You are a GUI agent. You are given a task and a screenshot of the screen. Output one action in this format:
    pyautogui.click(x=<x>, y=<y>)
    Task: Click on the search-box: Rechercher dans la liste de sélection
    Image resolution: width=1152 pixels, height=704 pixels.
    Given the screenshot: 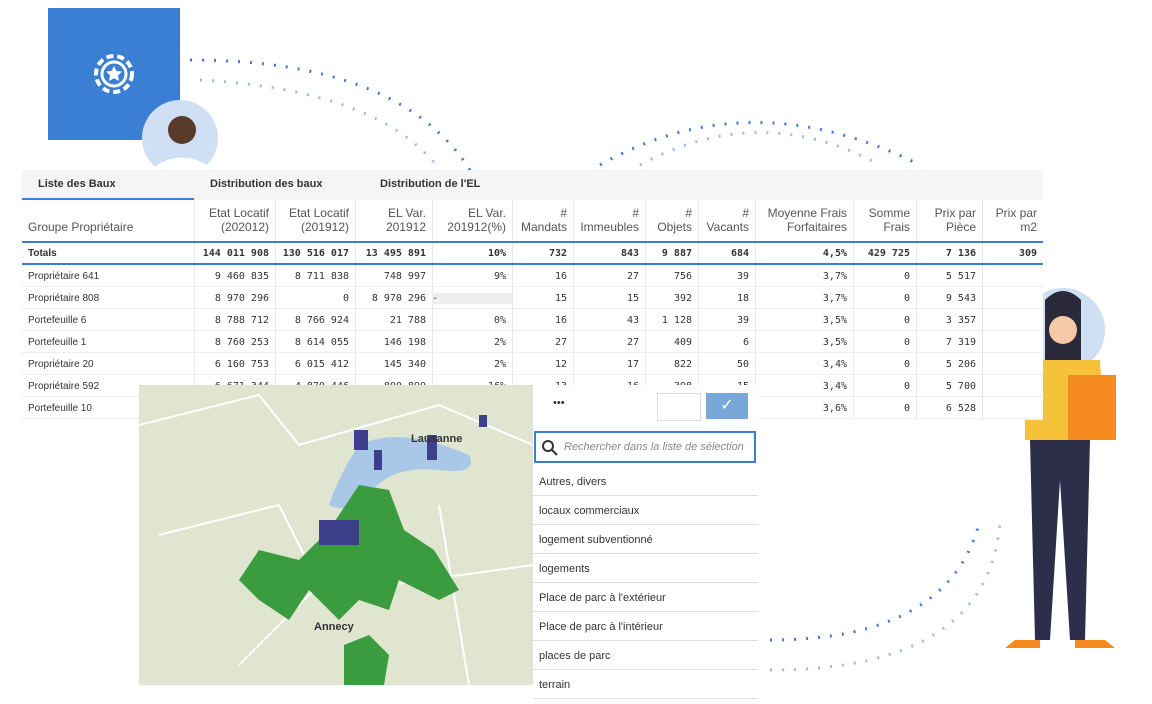 What is the action you would take?
    pyautogui.click(x=645, y=447)
    